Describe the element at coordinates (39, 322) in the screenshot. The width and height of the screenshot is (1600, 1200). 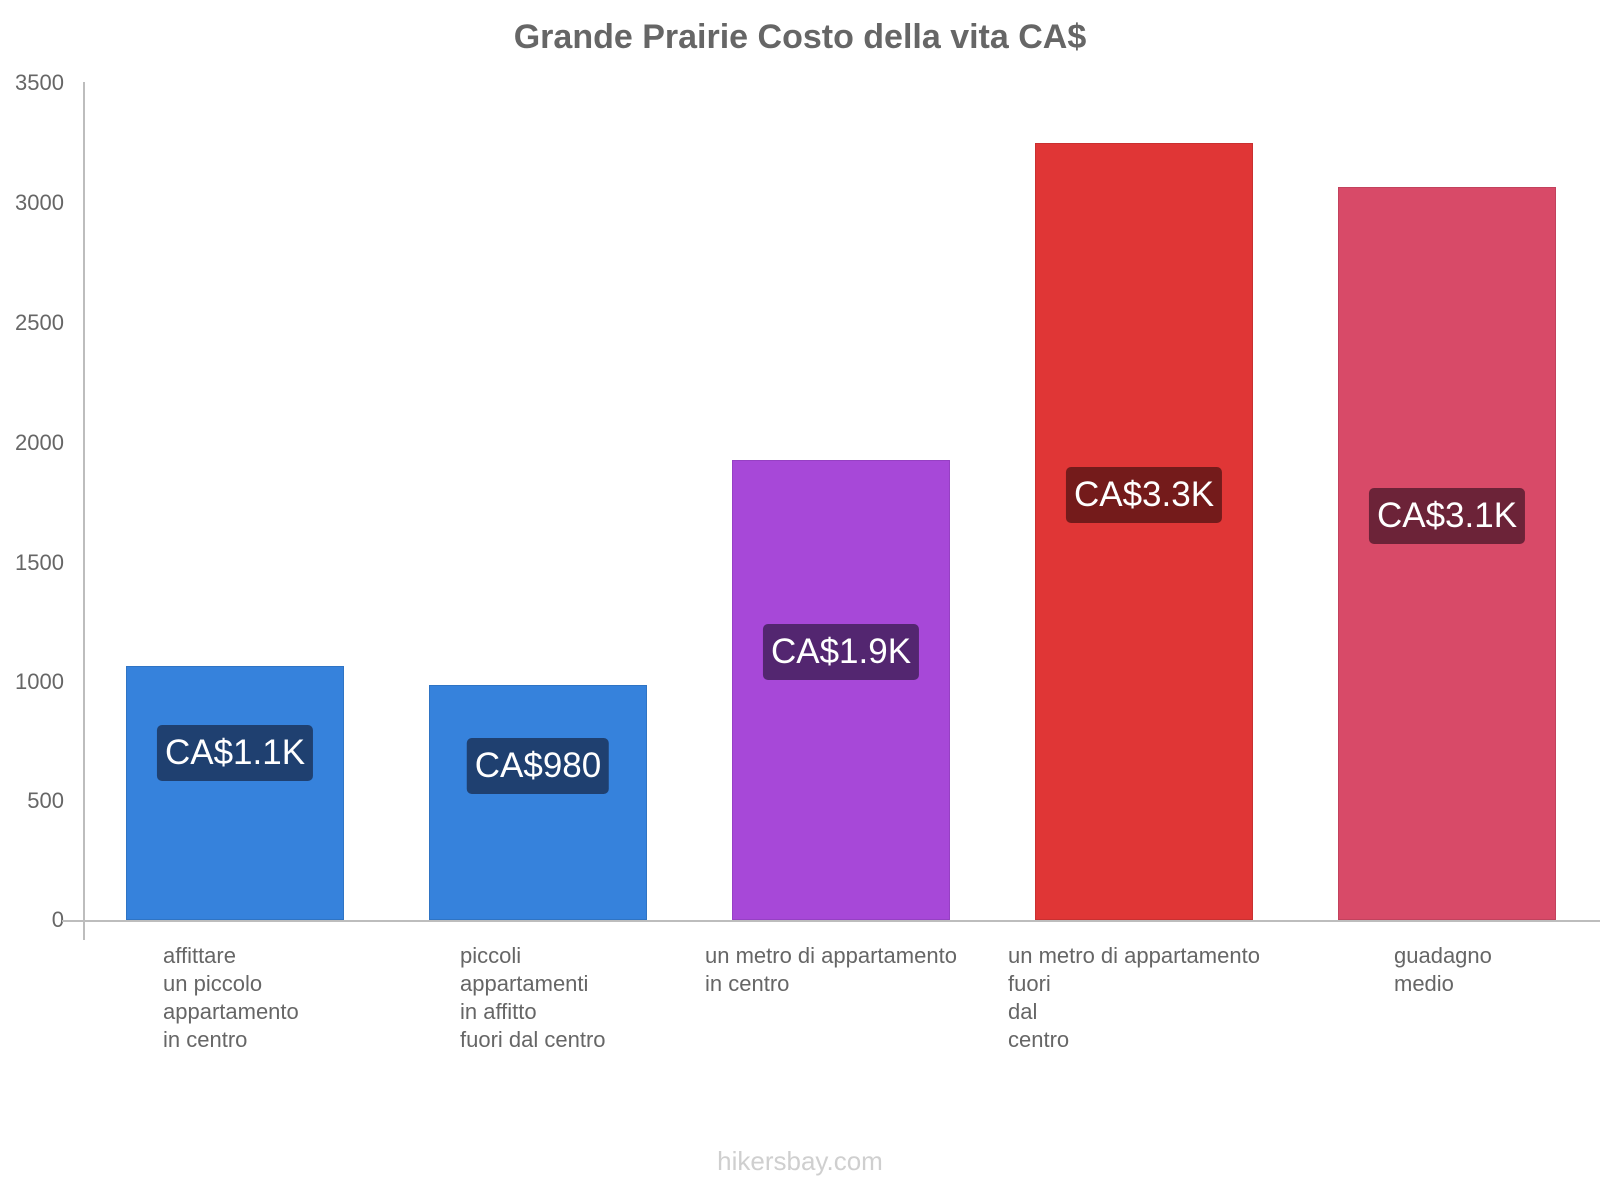
I see `y-tick-label: 2500` at that location.